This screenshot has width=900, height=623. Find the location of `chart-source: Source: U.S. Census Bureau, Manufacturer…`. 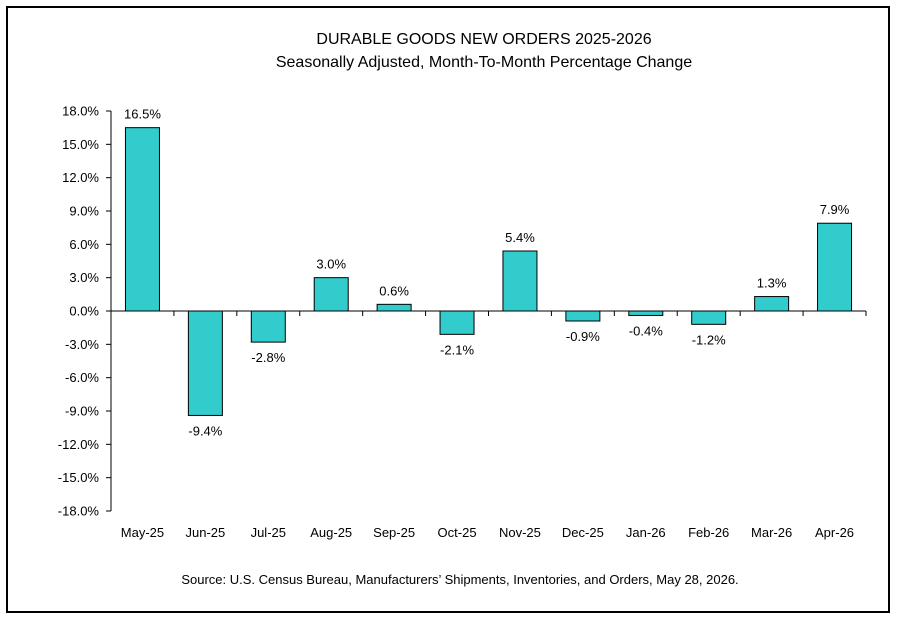

chart-source: Source: U.S. Census Bureau, Manufacturer… is located at coordinates (459, 579).